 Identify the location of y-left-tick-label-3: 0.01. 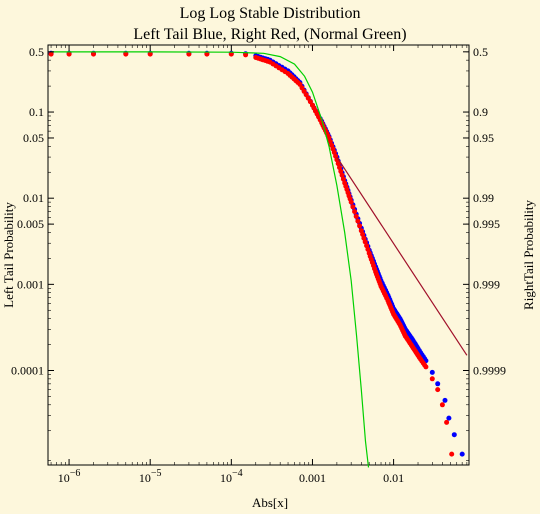
(33, 198).